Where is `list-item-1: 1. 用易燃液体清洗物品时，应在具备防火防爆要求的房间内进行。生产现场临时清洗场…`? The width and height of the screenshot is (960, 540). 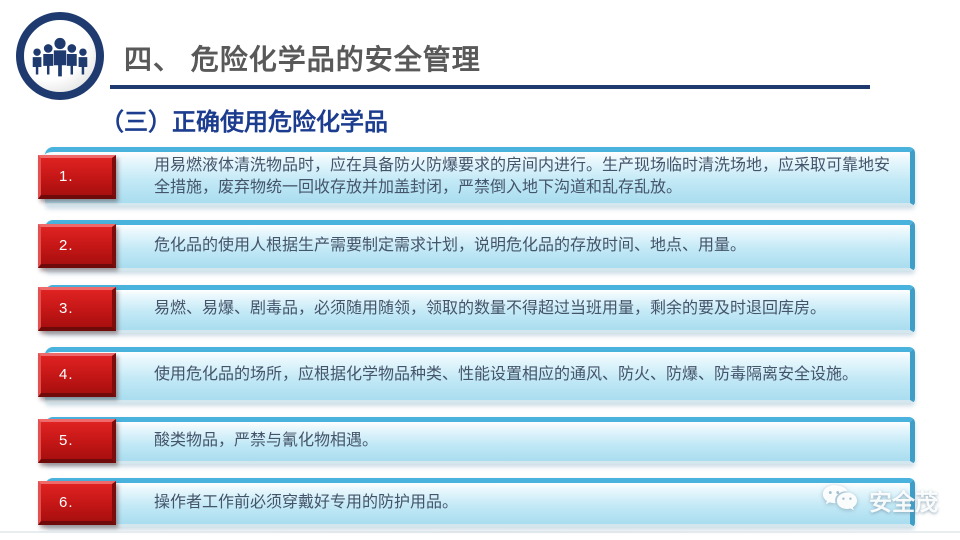 list-item-1: 1. 用易燃液体清洗物品时，应在具备防火防爆要求的房间内进行。生产现场临时清洗场… is located at coordinates (476, 176).